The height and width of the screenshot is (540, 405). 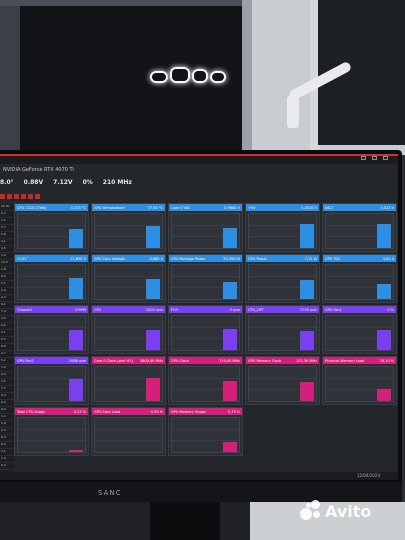 What do you see at coordinates (7, 382) in the screenshot?
I see `sidebar-row: 3,5` at bounding box center [7, 382].